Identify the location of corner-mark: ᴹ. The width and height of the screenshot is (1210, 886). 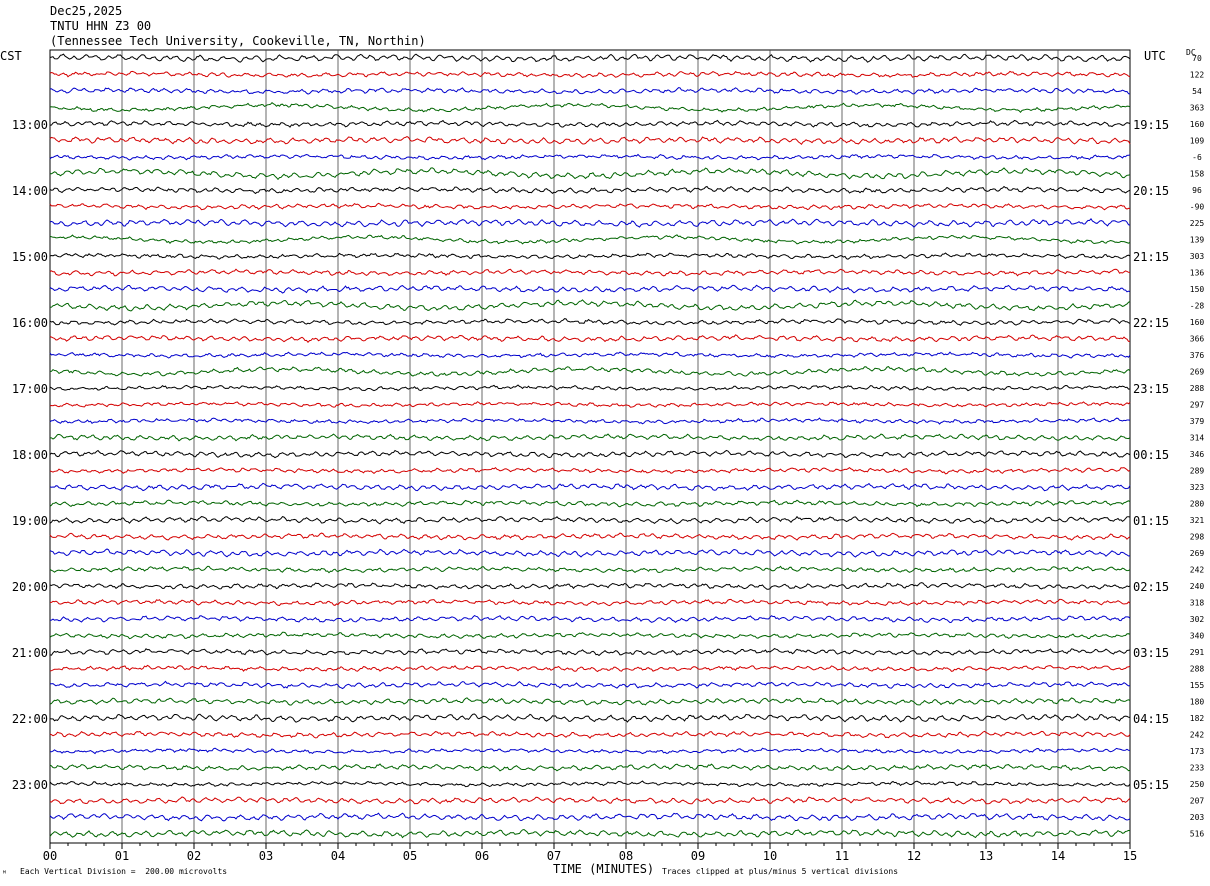
(4, 873).